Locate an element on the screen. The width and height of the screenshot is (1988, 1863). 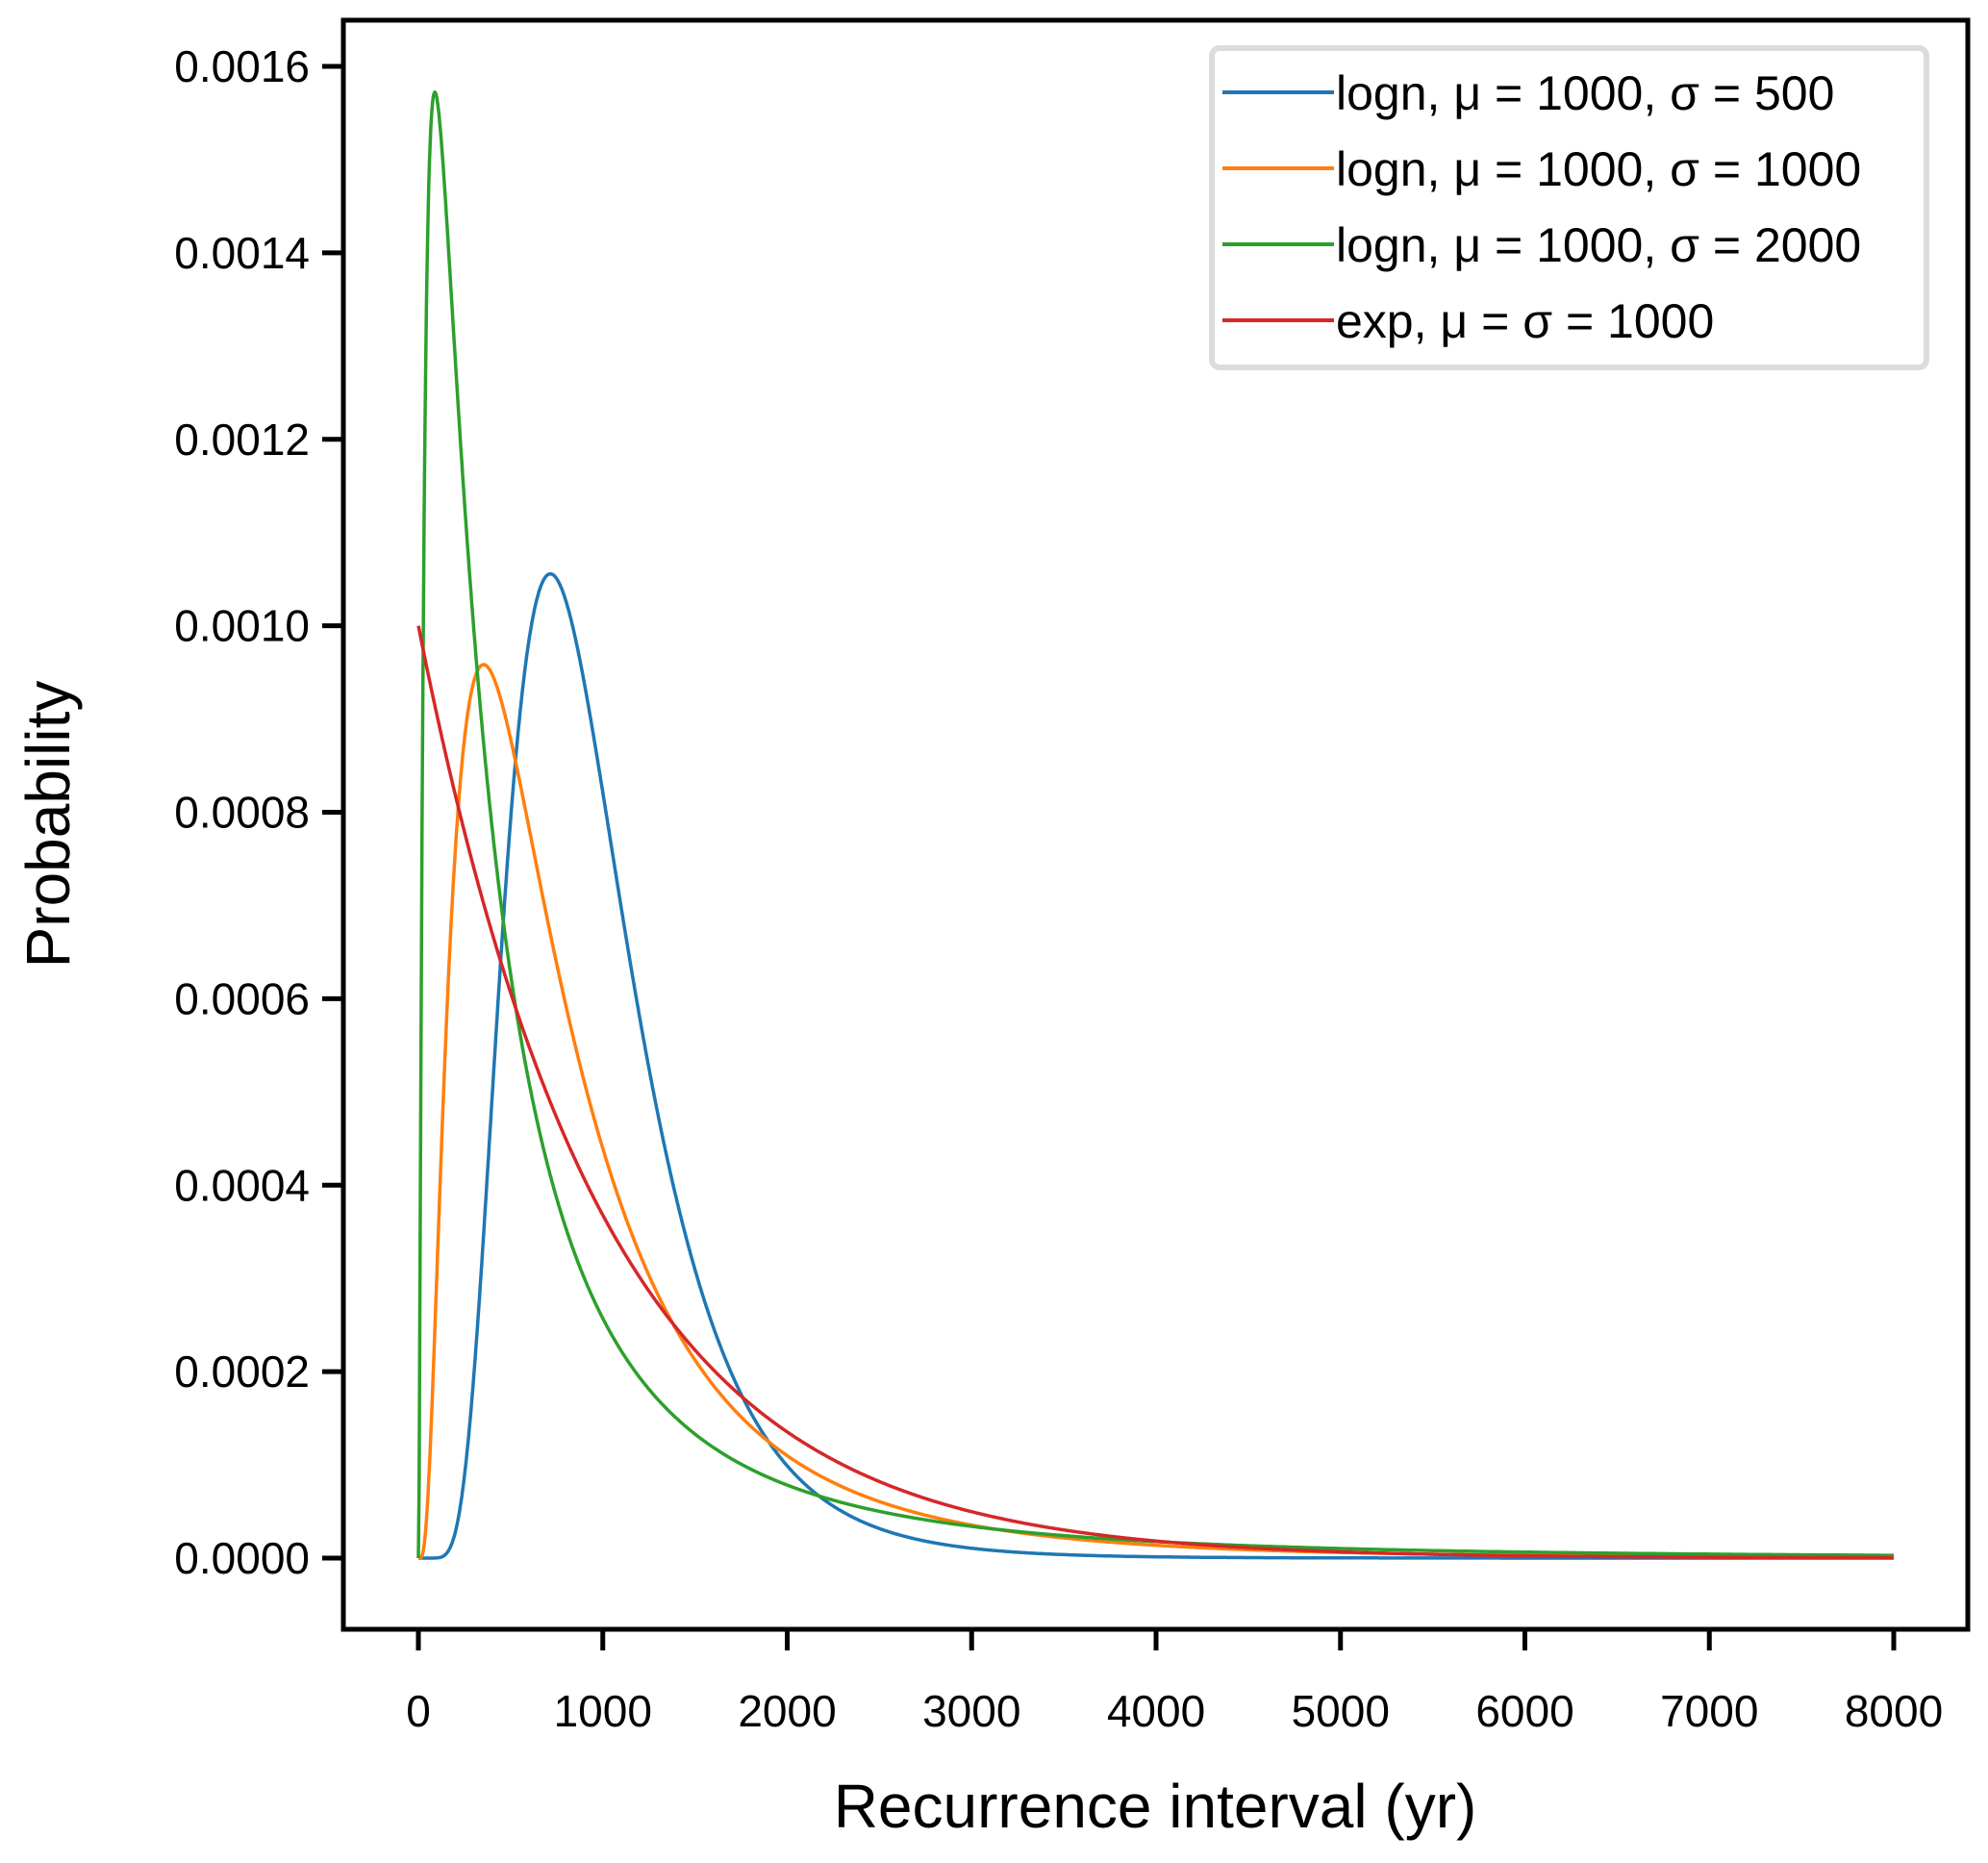
legend-box is located at coordinates (1569, 207).